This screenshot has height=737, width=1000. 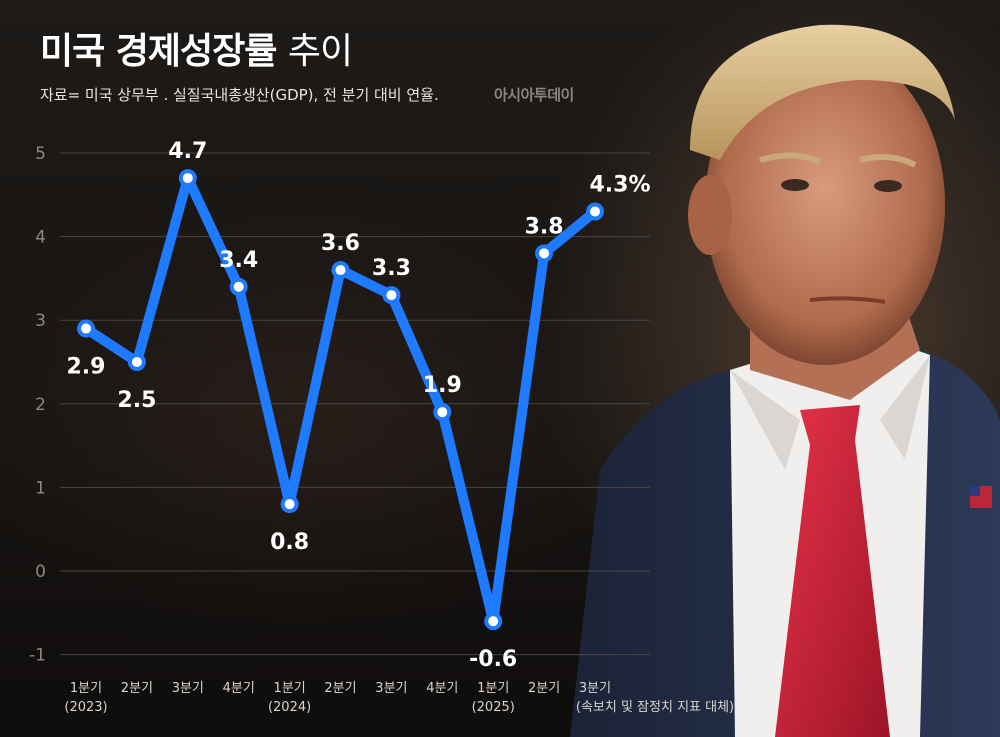 What do you see at coordinates (187, 151) in the screenshot?
I see `data-label: 4.7` at bounding box center [187, 151].